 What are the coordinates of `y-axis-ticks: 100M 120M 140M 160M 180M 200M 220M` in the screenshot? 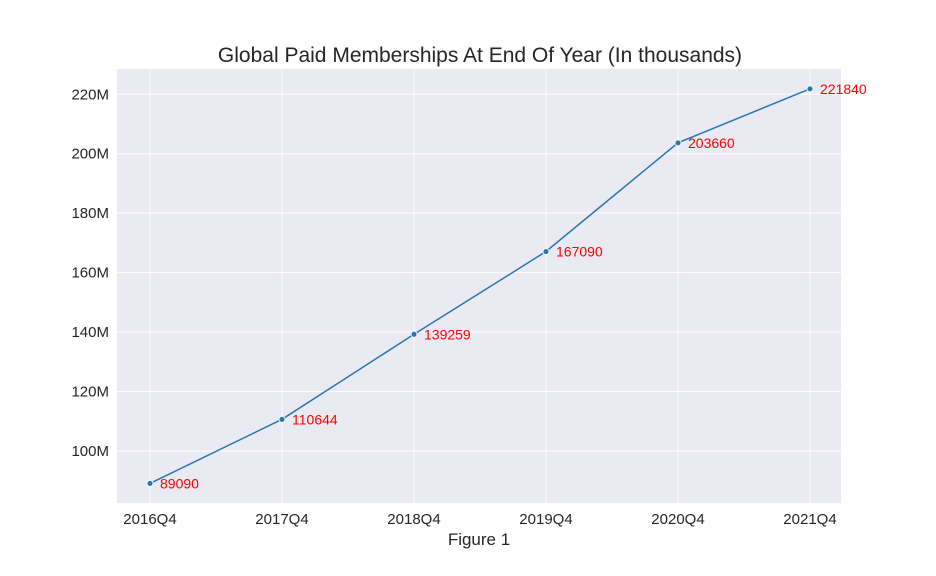 It's located at (90, 273).